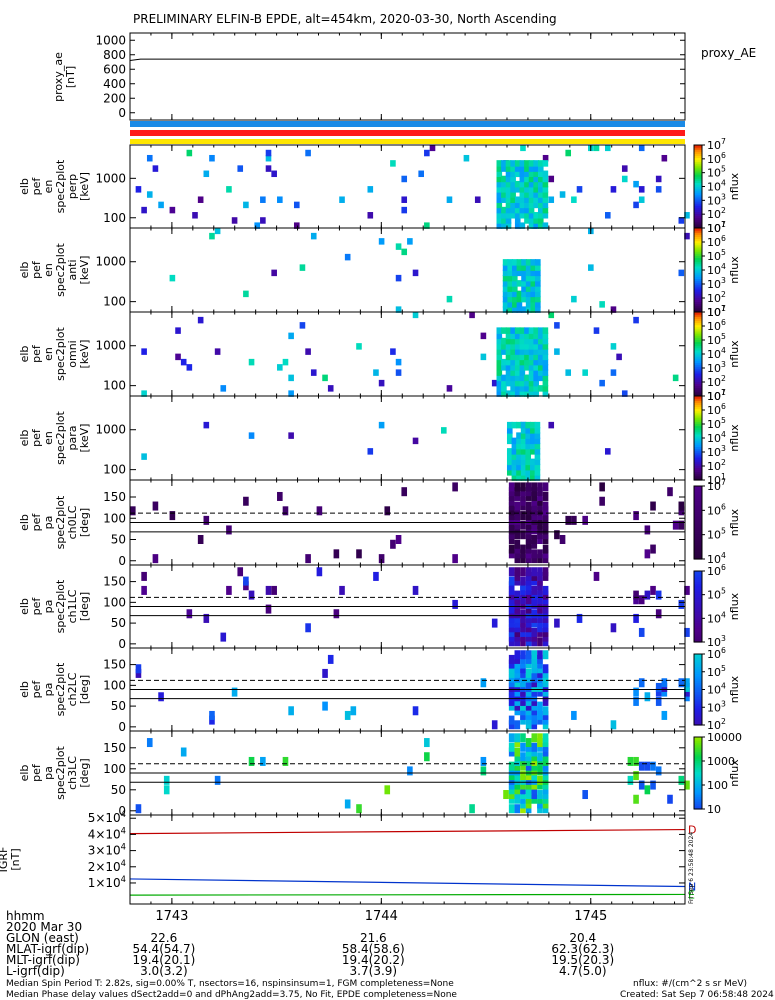 The image size is (775, 1000). What do you see at coordinates (48, 354) in the screenshot?
I see `y-axis-label-line: en` at bounding box center [48, 354].